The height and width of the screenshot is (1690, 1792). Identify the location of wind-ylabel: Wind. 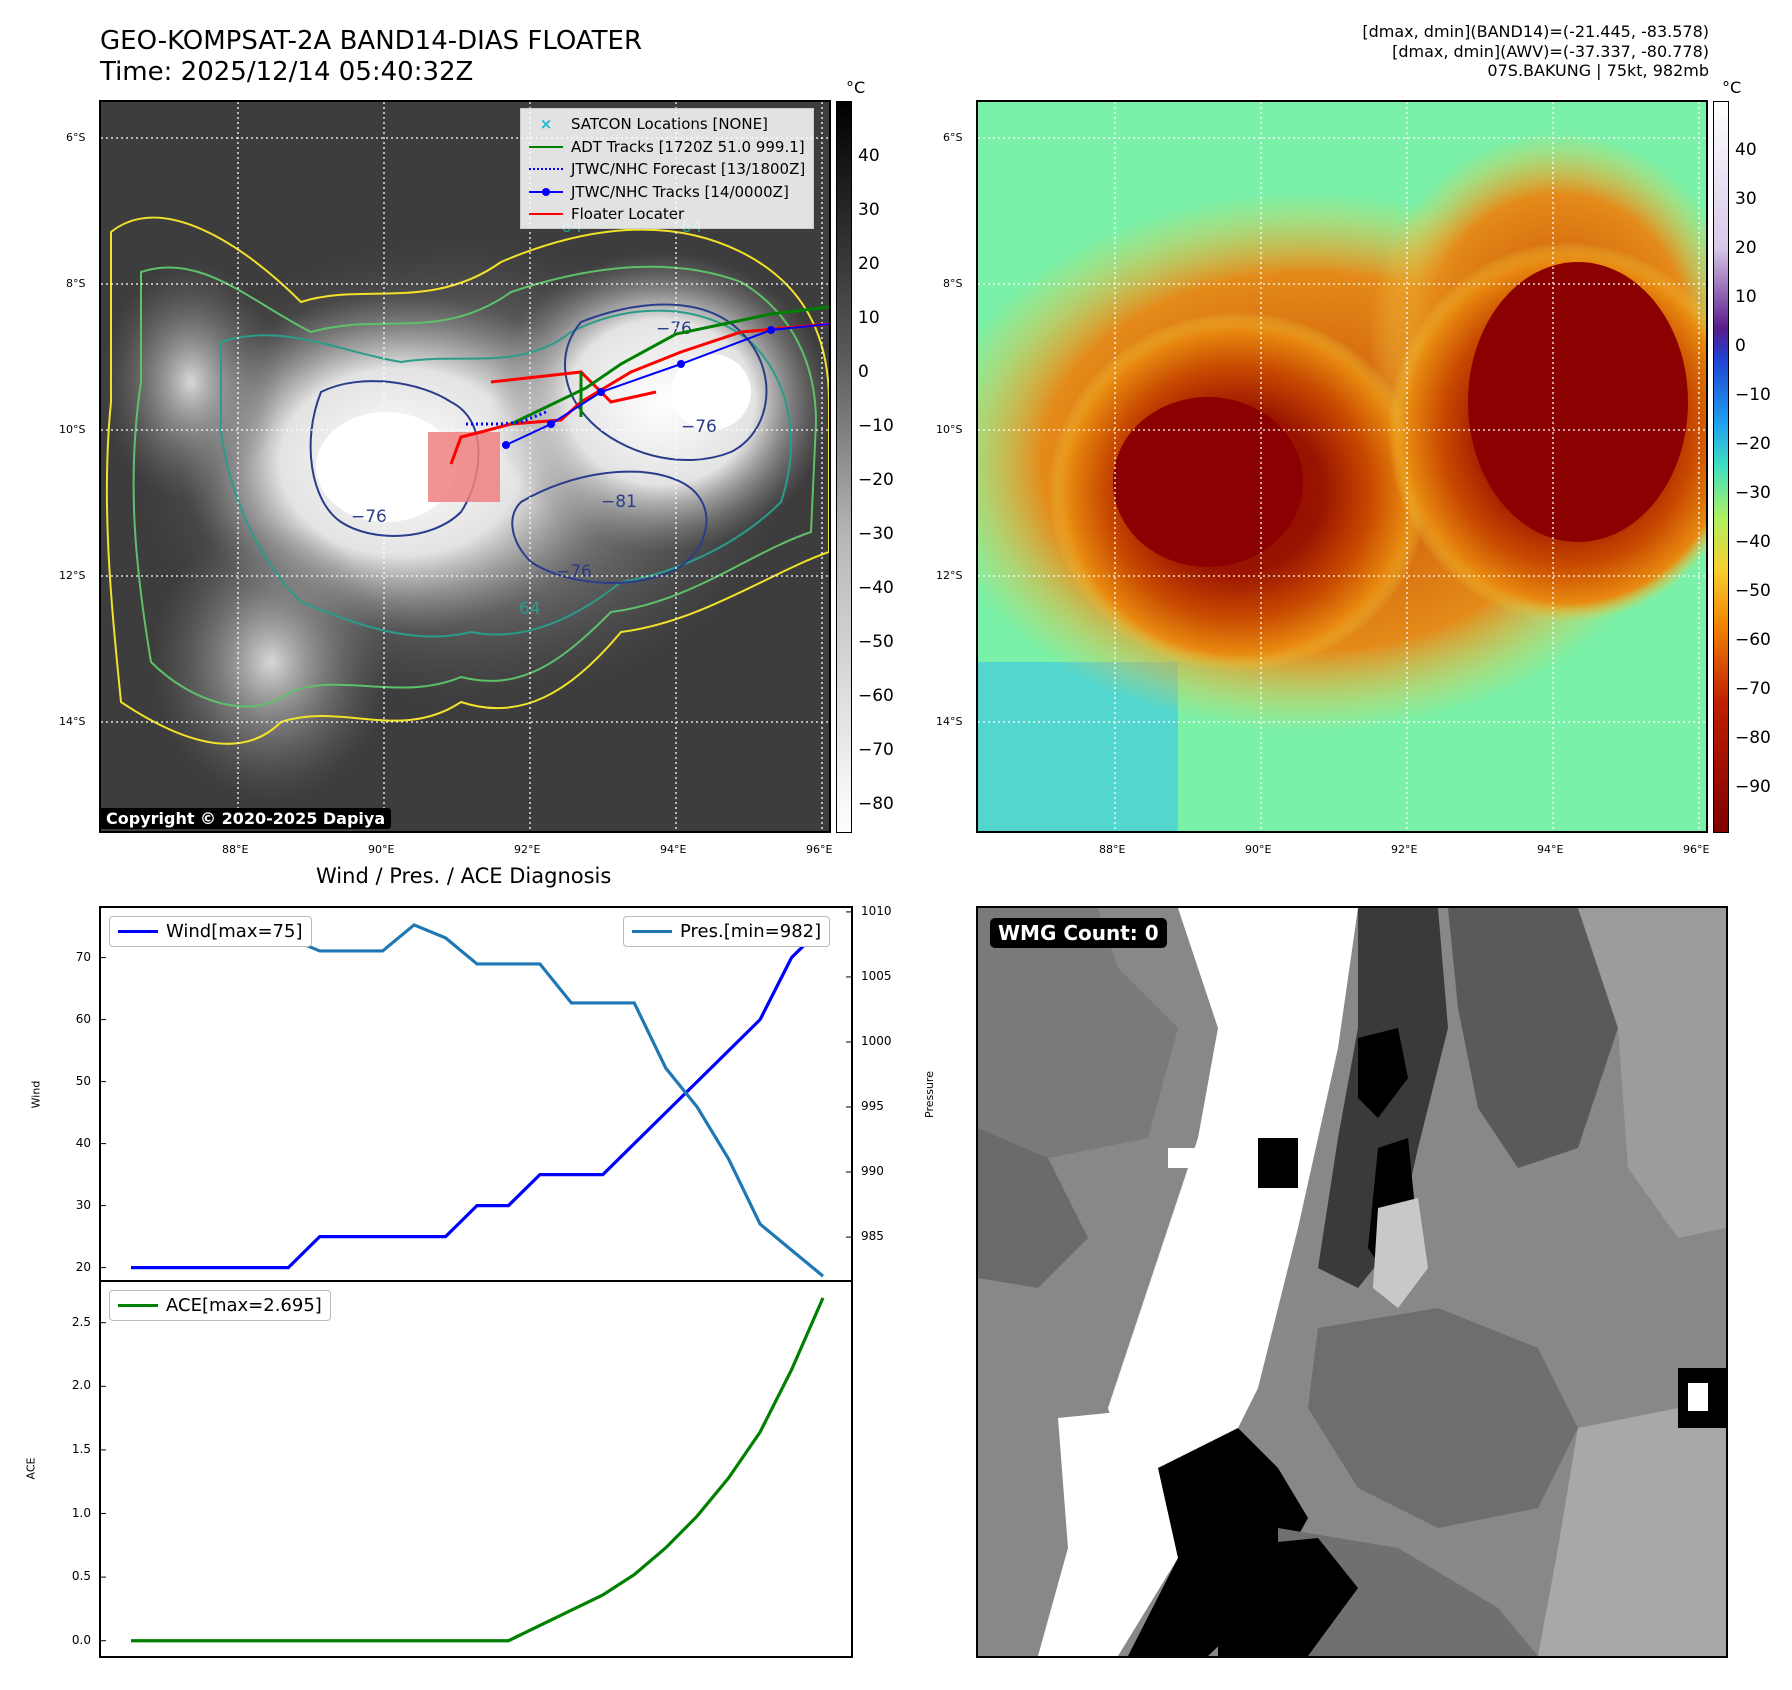
(36, 1094).